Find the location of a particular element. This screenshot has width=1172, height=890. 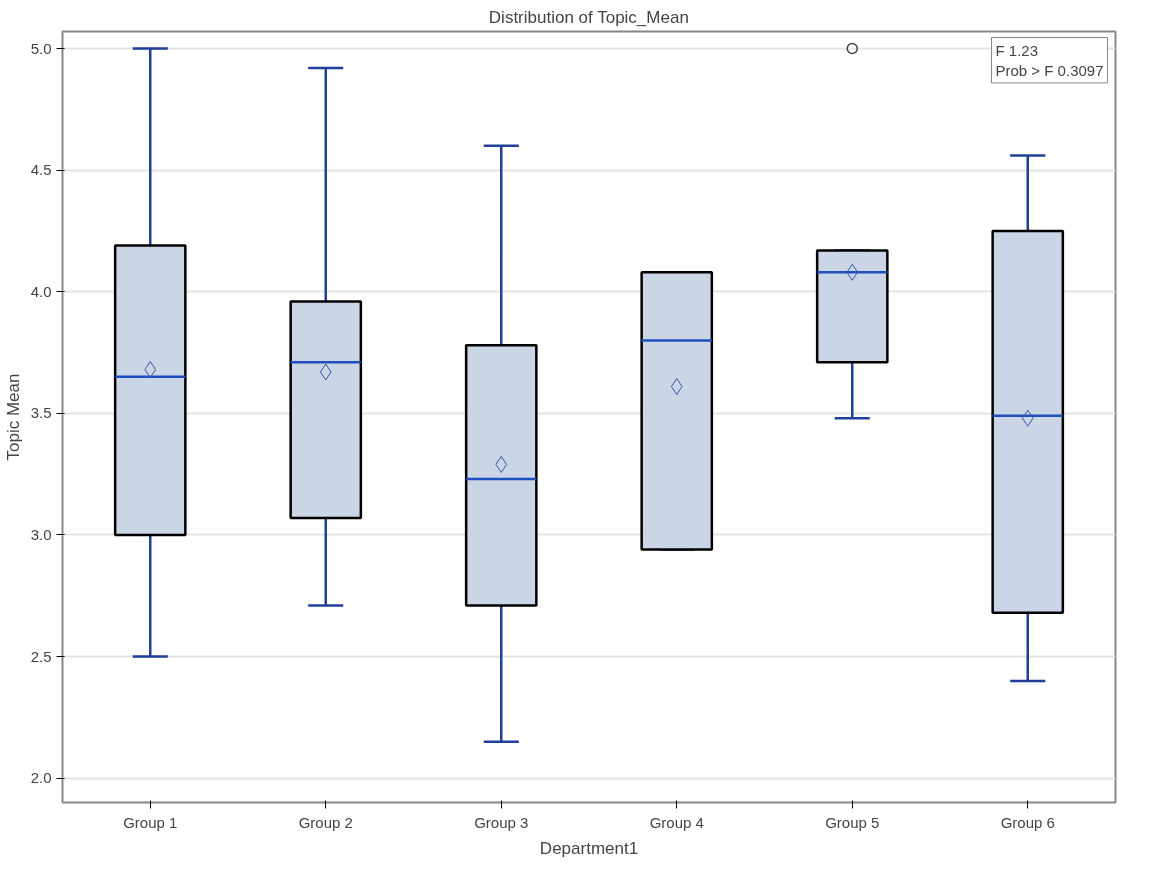

x-tick-label: Group 4 is located at coordinates (676, 822).